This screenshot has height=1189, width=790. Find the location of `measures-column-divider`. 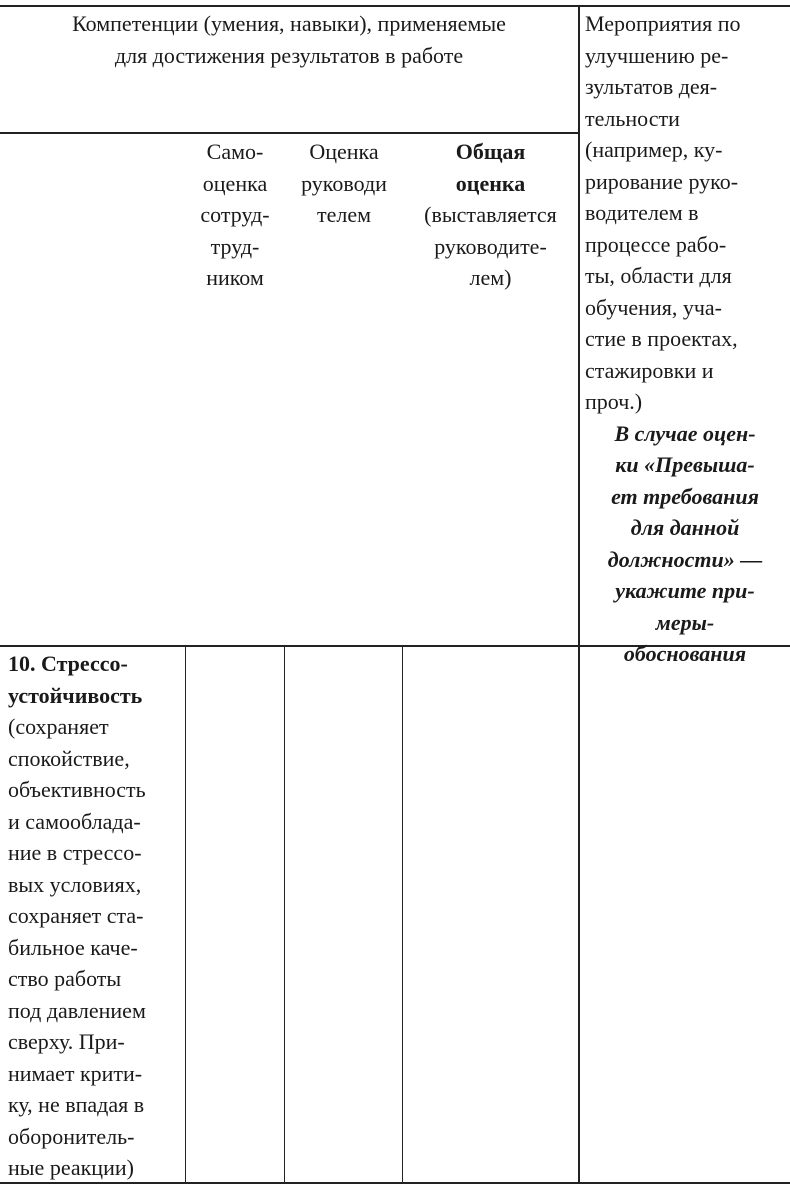

measures-column-divider is located at coordinates (579, 594).